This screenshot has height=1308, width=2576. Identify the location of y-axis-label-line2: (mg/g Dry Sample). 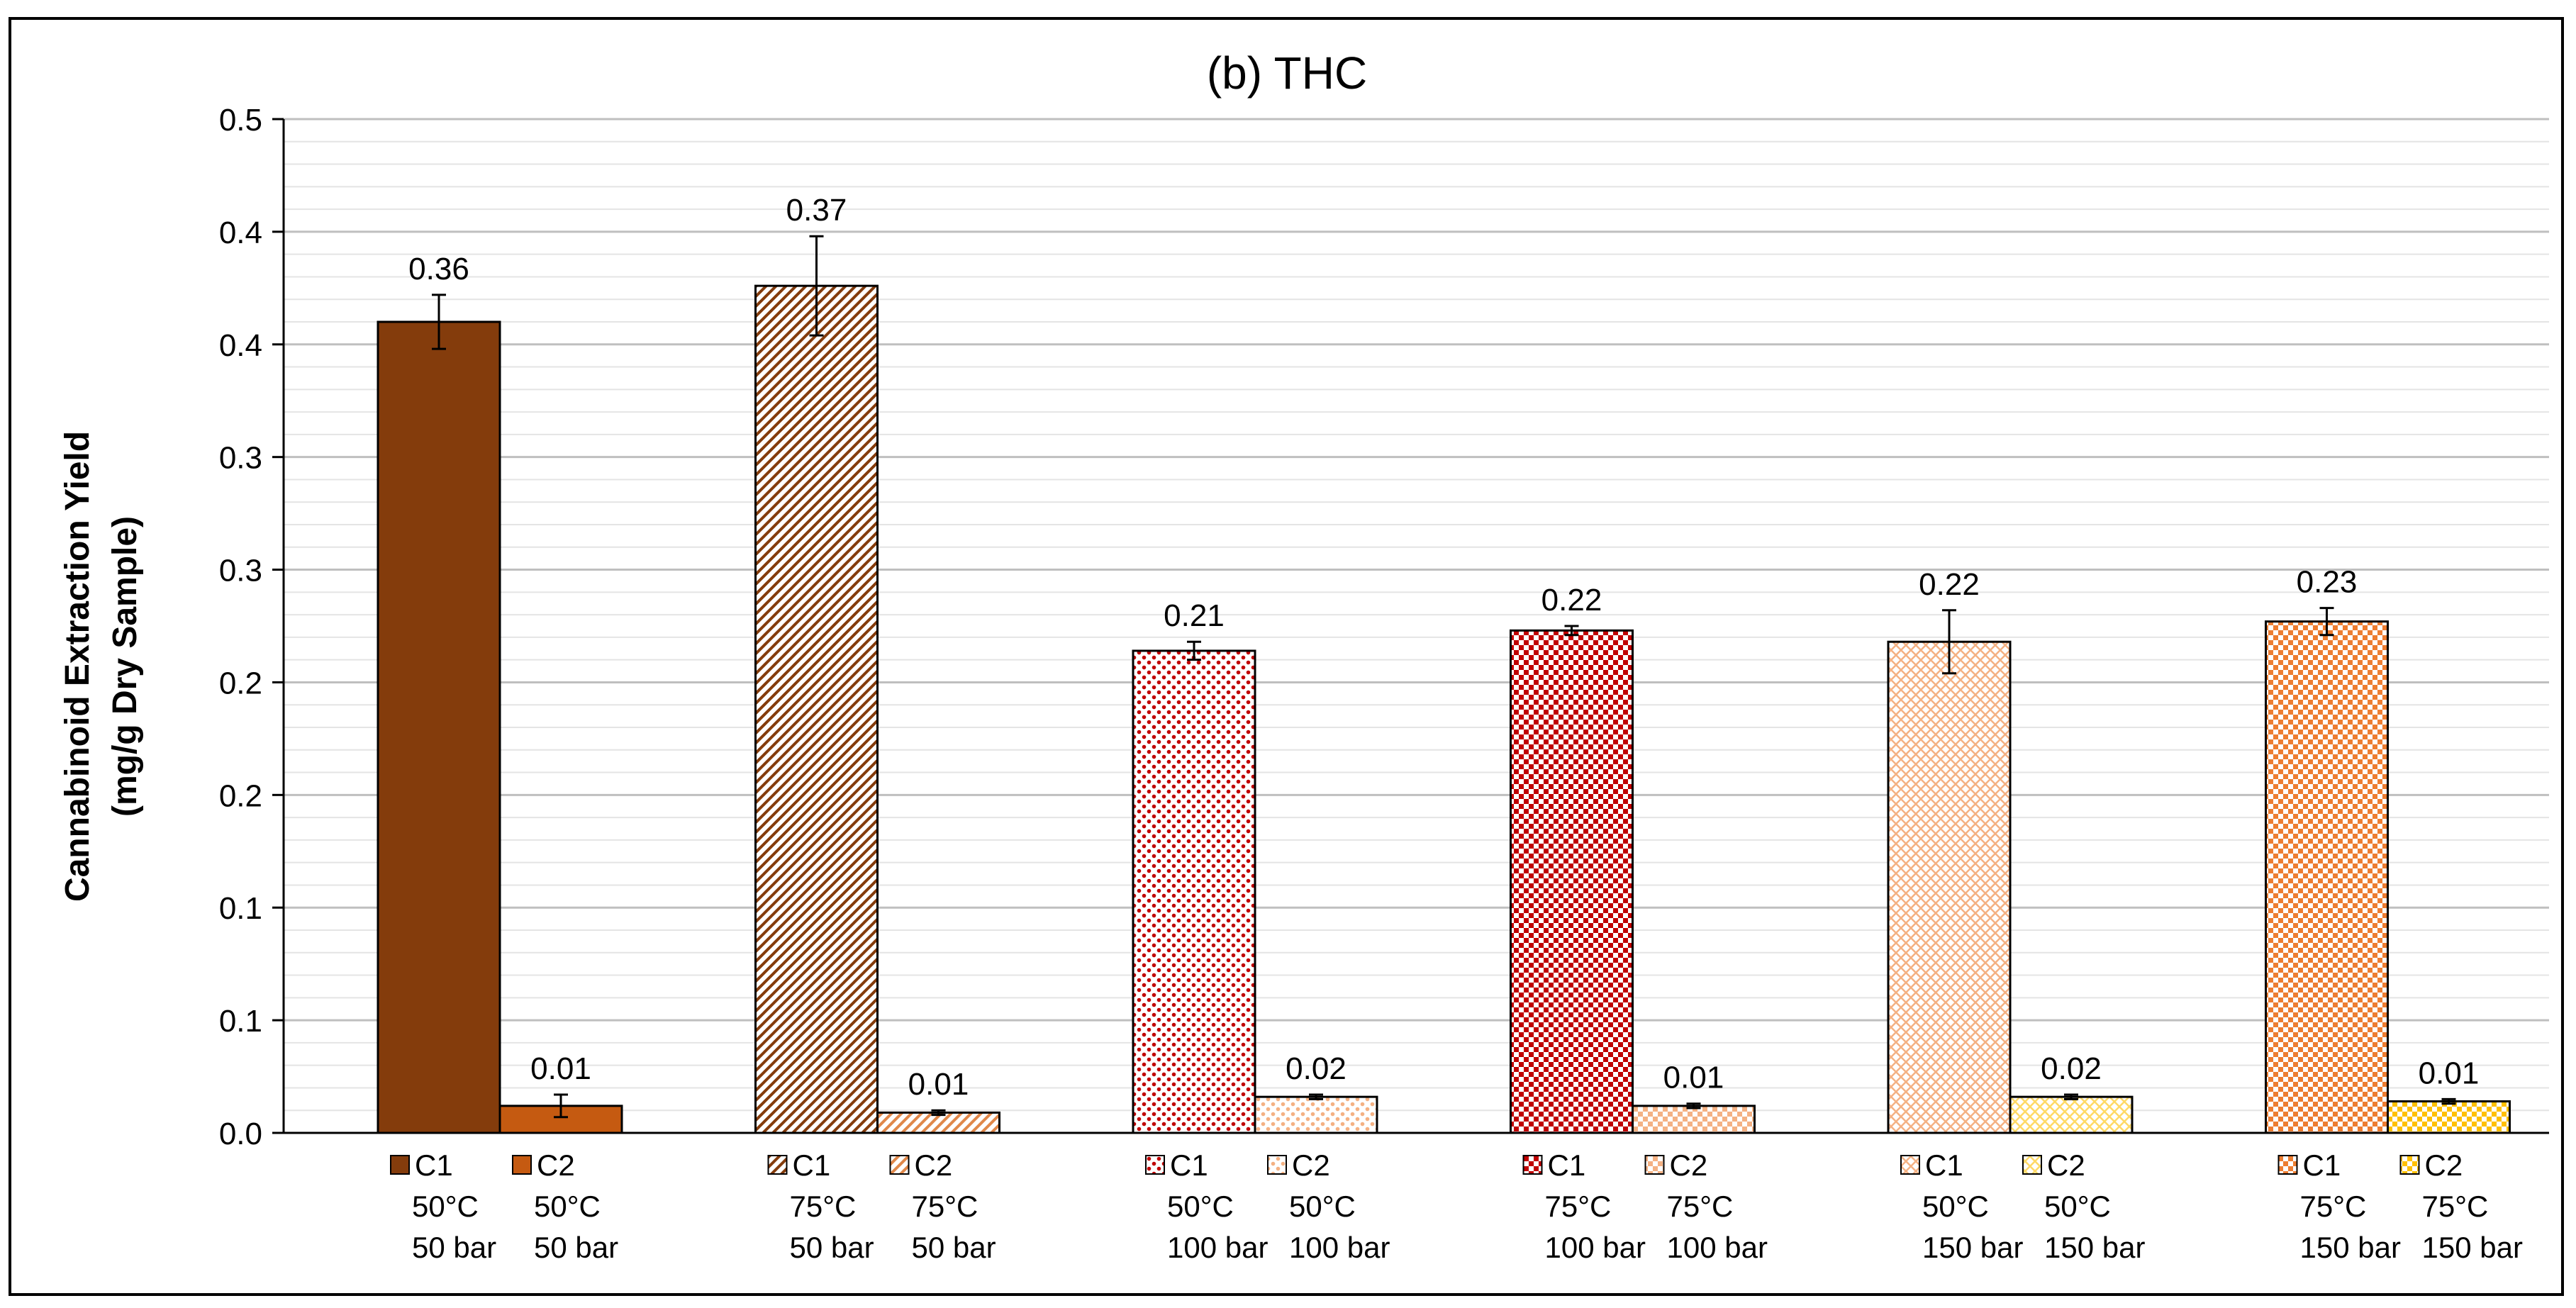
(125, 666).